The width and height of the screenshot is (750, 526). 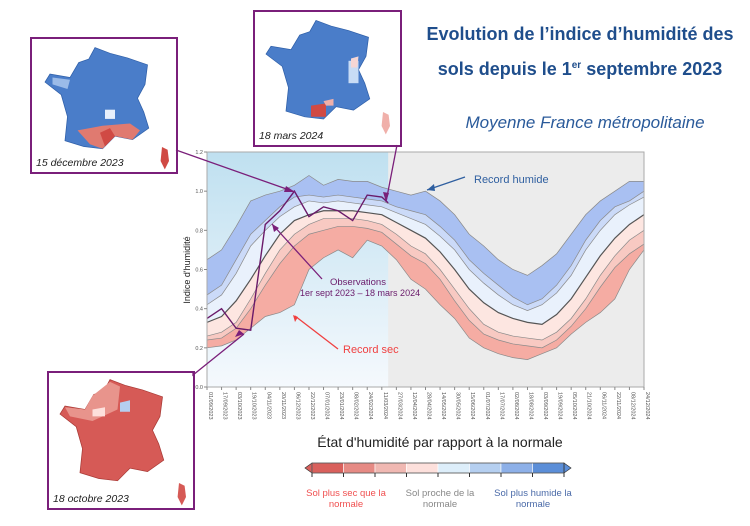 I want to click on map-18-octobre-2023: 18 octobre 2023, so click(x=121, y=440).